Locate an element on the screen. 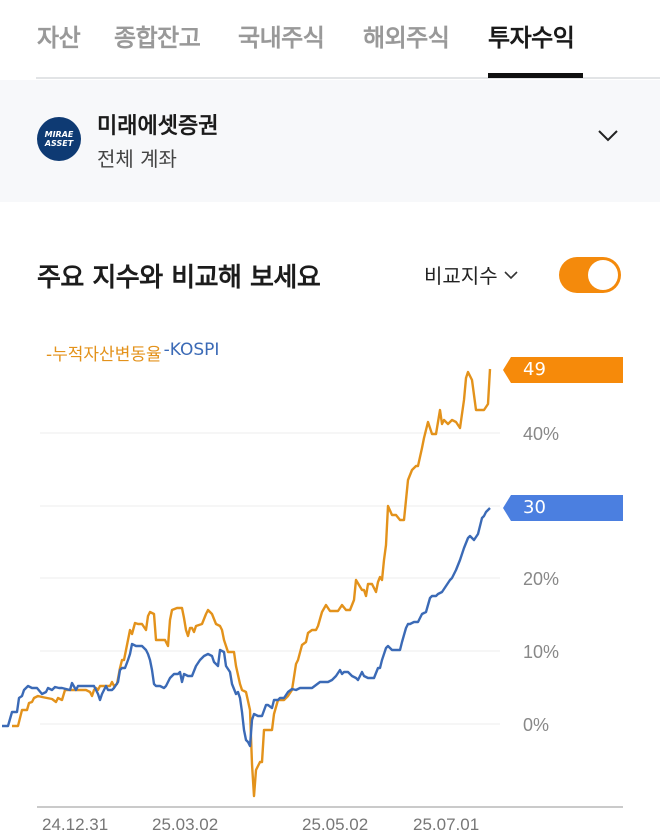  x-tick-3: 25.05.02 is located at coordinates (335, 824).